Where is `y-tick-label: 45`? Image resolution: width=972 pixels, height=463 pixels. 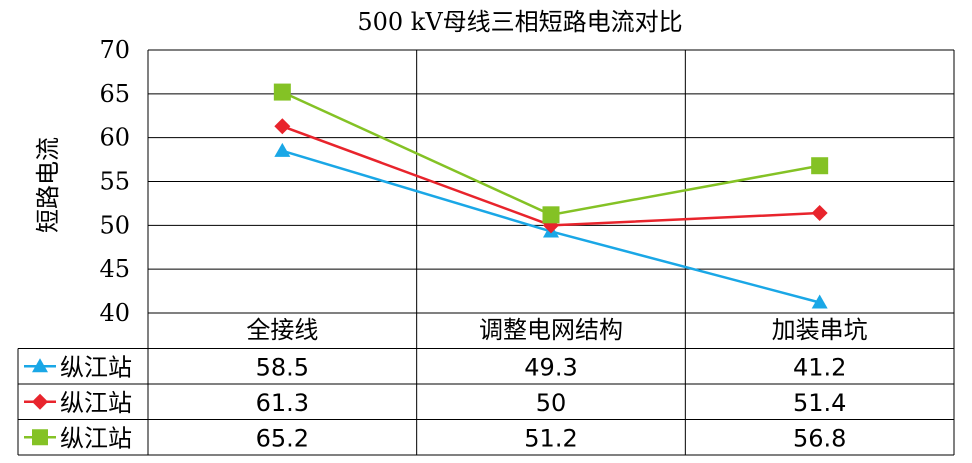 y-tick-label: 45 is located at coordinates (114, 269).